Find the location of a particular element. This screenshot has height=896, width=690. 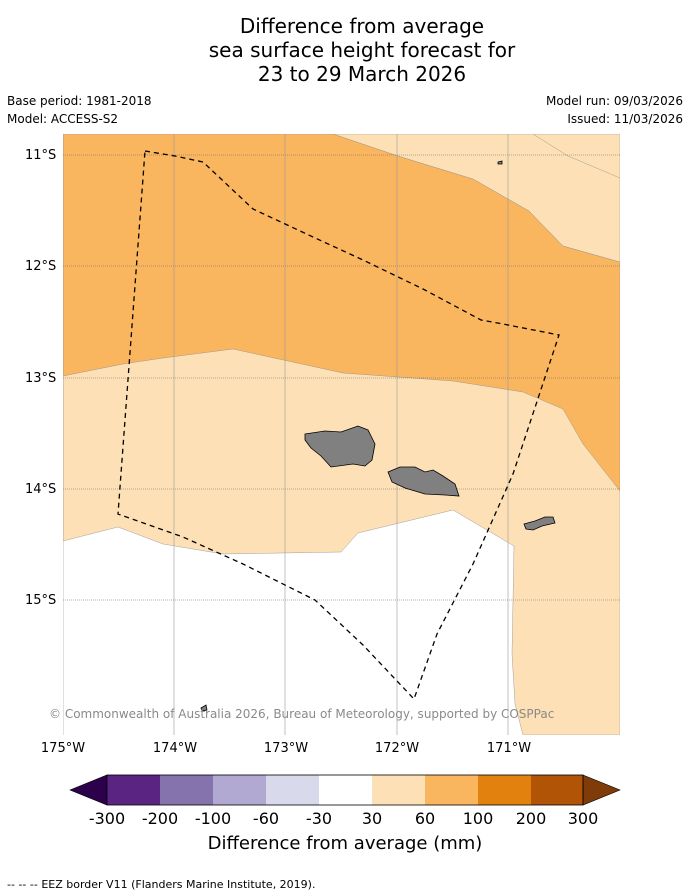

colorbar is located at coordinates (345, 790).